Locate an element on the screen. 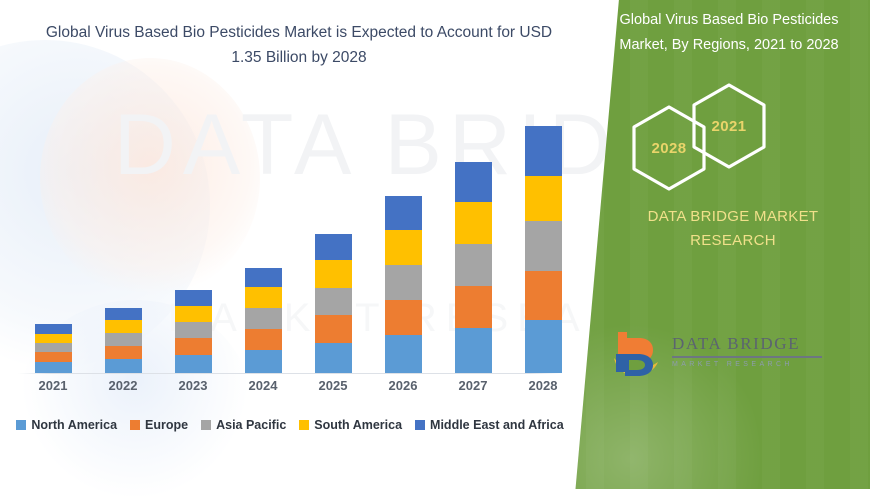  legend-item: Asia Pacific is located at coordinates (243, 425).